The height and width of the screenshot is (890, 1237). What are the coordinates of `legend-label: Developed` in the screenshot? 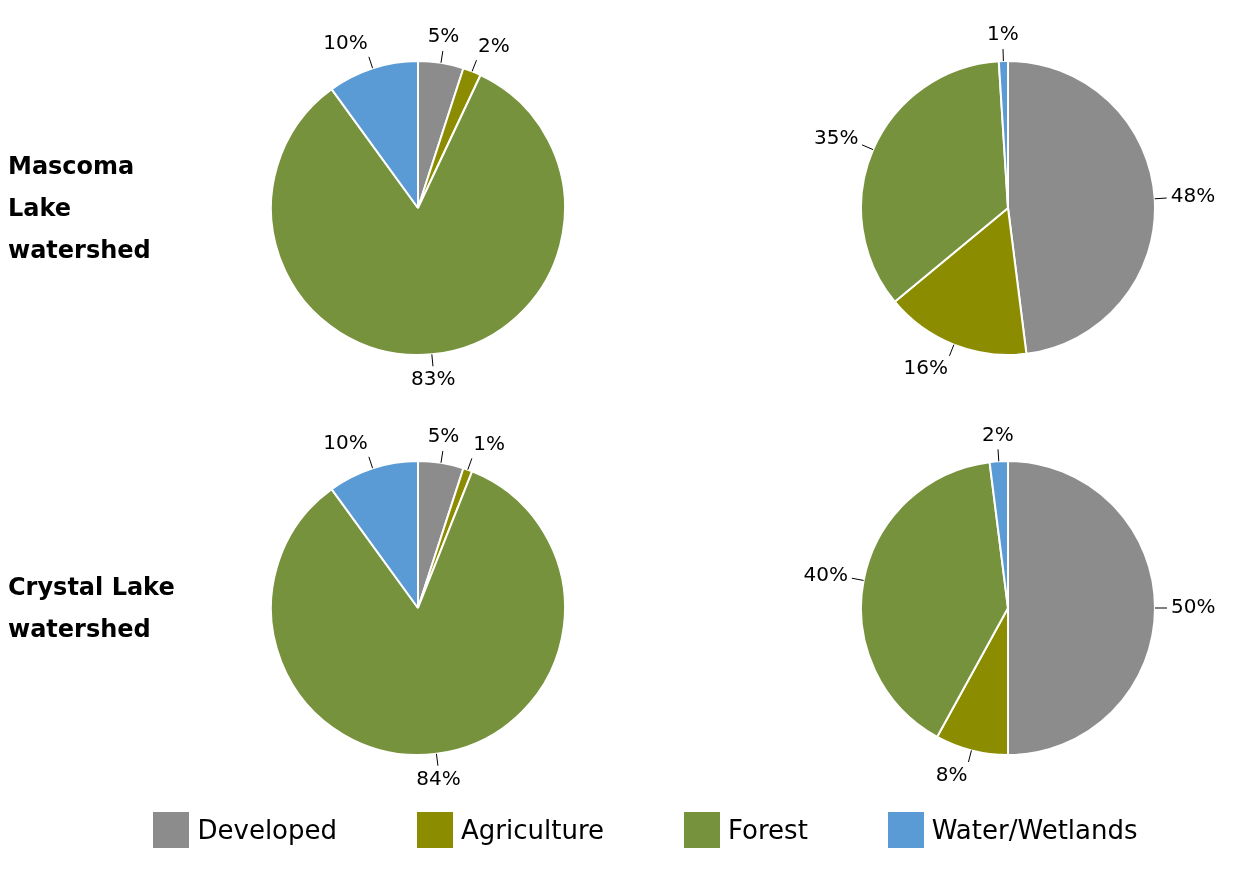 It's located at (267, 830).